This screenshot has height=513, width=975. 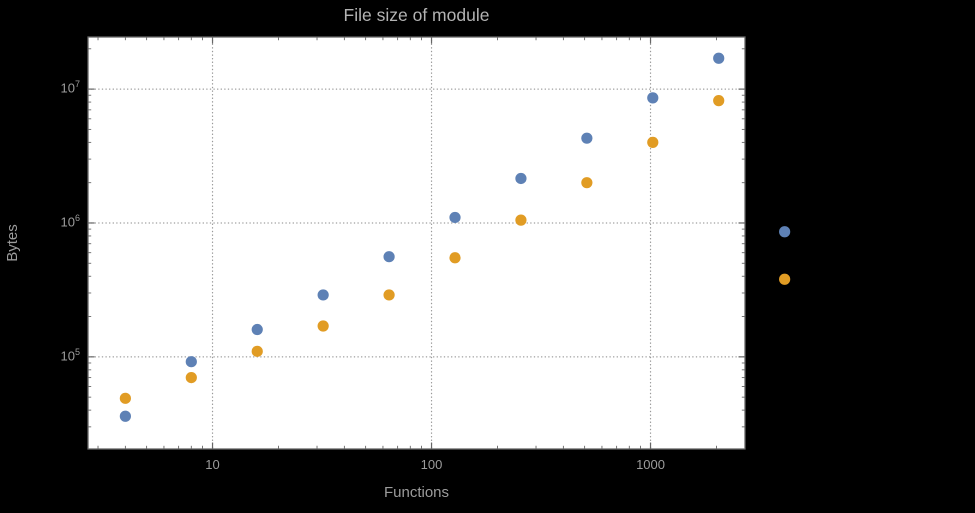 What do you see at coordinates (212, 464) in the screenshot?
I see `x-tick-label: 10` at bounding box center [212, 464].